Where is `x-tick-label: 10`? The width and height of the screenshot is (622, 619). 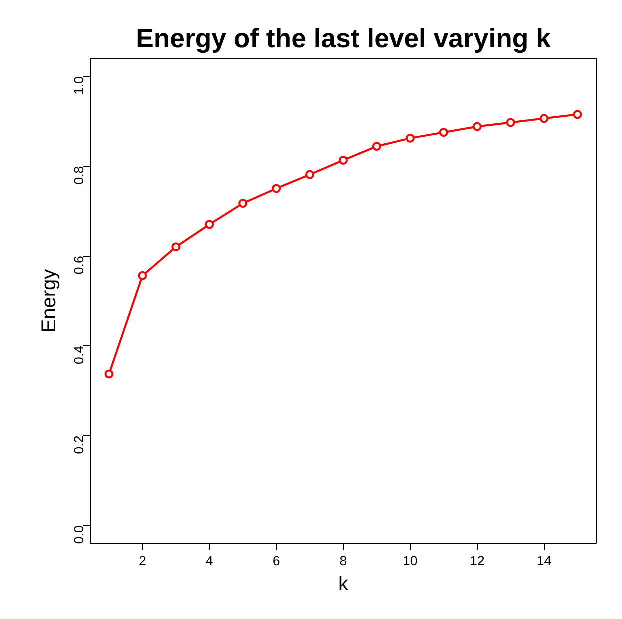
x-tick-label: 10 is located at coordinates (410, 561).